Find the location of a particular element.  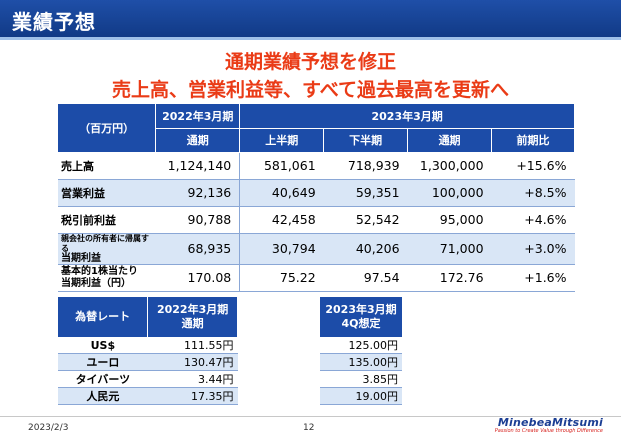

col-full-year-2022: 通期 is located at coordinates (198, 140).